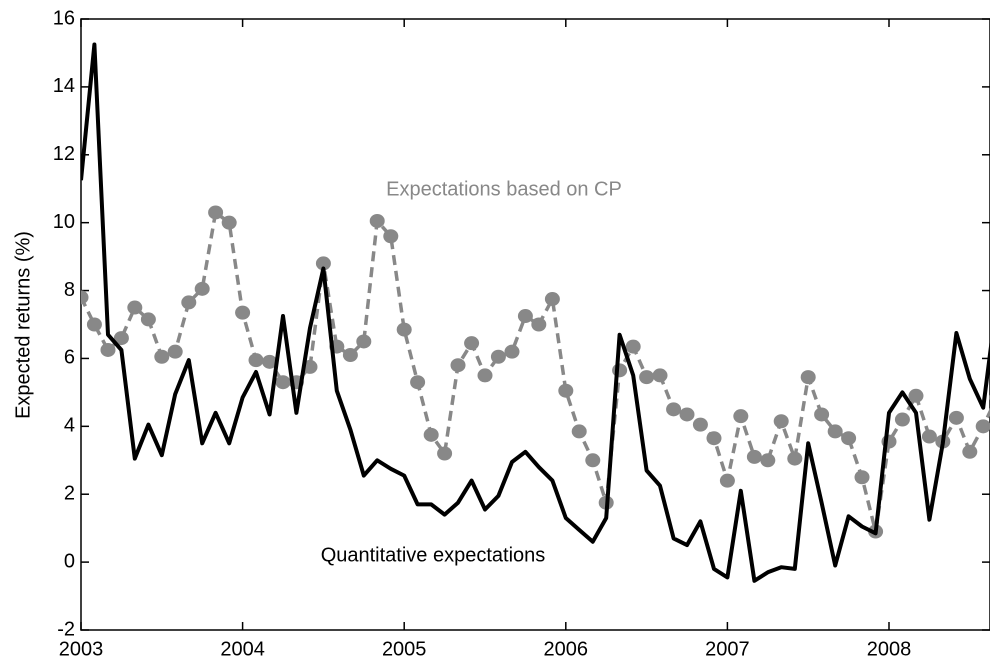 The image size is (990, 663). What do you see at coordinates (566, 649) in the screenshot?
I see `x-tick-label: 2006` at bounding box center [566, 649].